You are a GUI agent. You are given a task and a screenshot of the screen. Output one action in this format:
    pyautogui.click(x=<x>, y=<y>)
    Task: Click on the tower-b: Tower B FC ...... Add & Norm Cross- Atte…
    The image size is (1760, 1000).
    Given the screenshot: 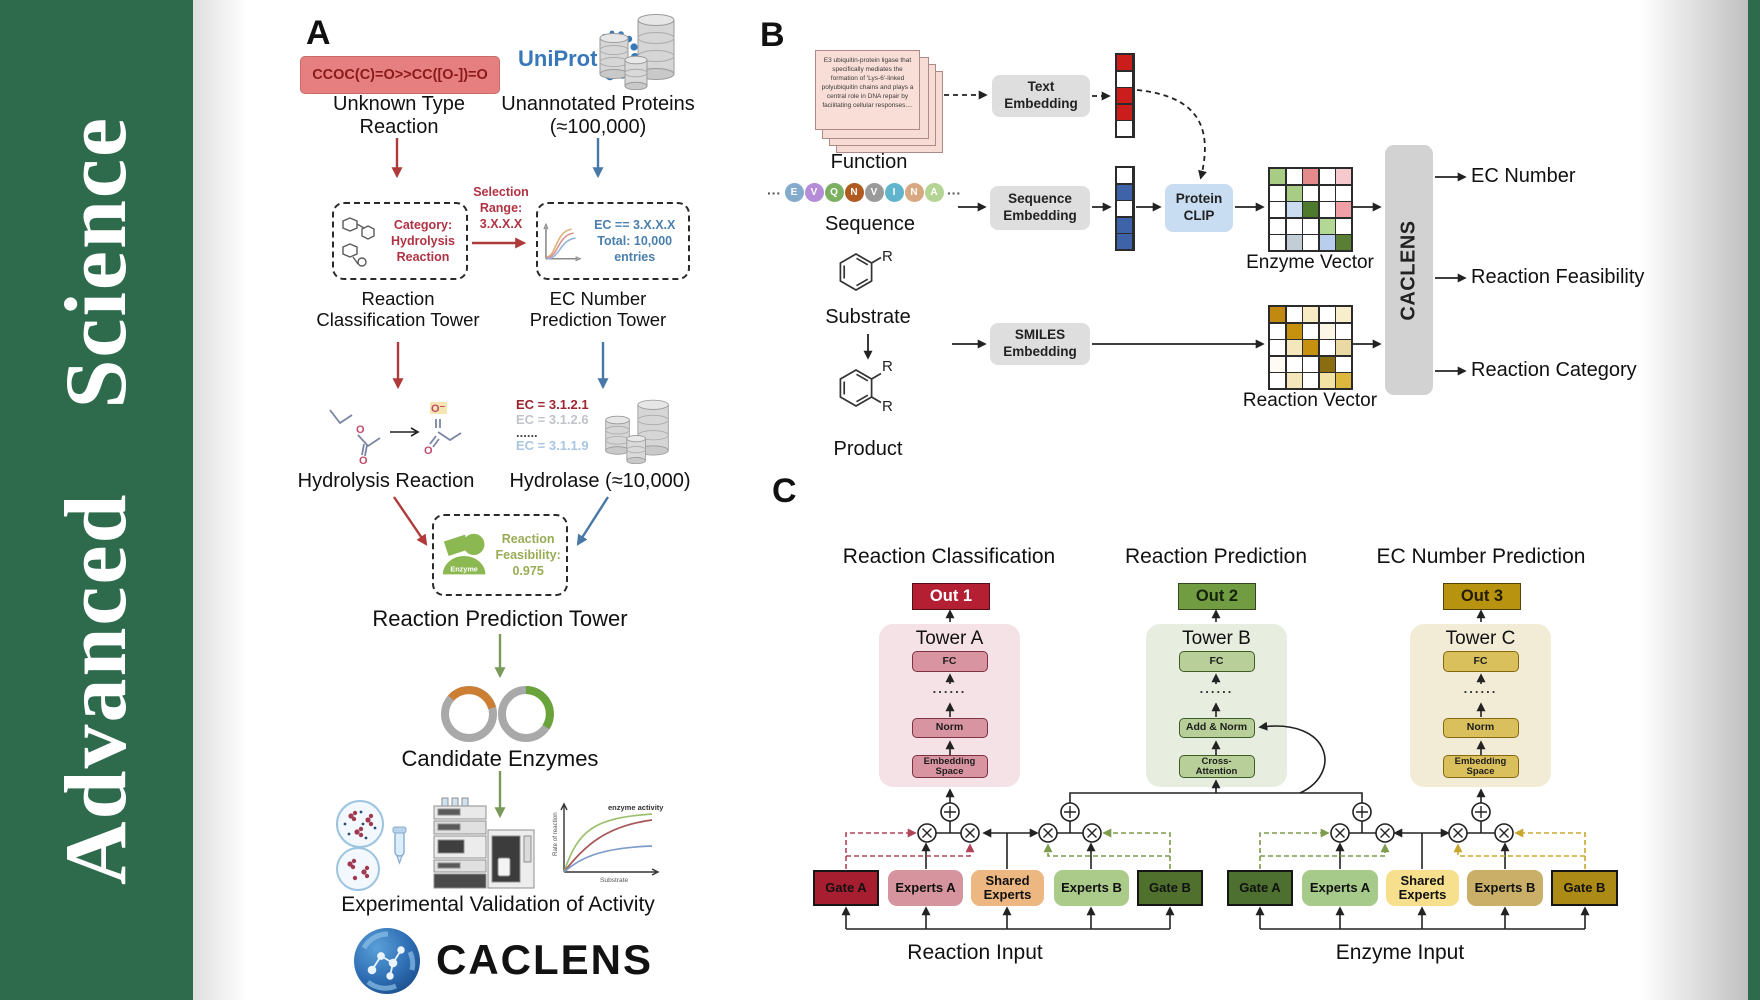 What is the action you would take?
    pyautogui.click(x=1216, y=705)
    